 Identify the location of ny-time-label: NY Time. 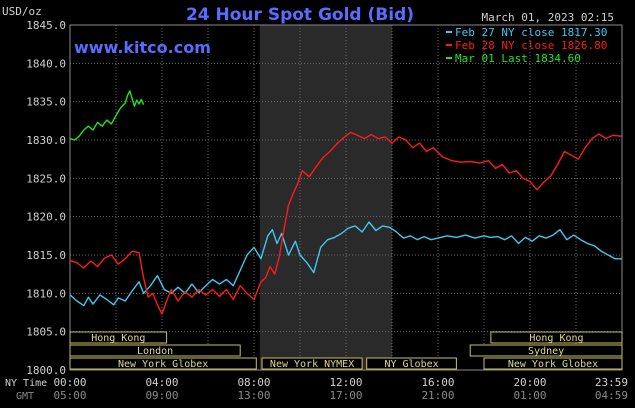
(26, 383).